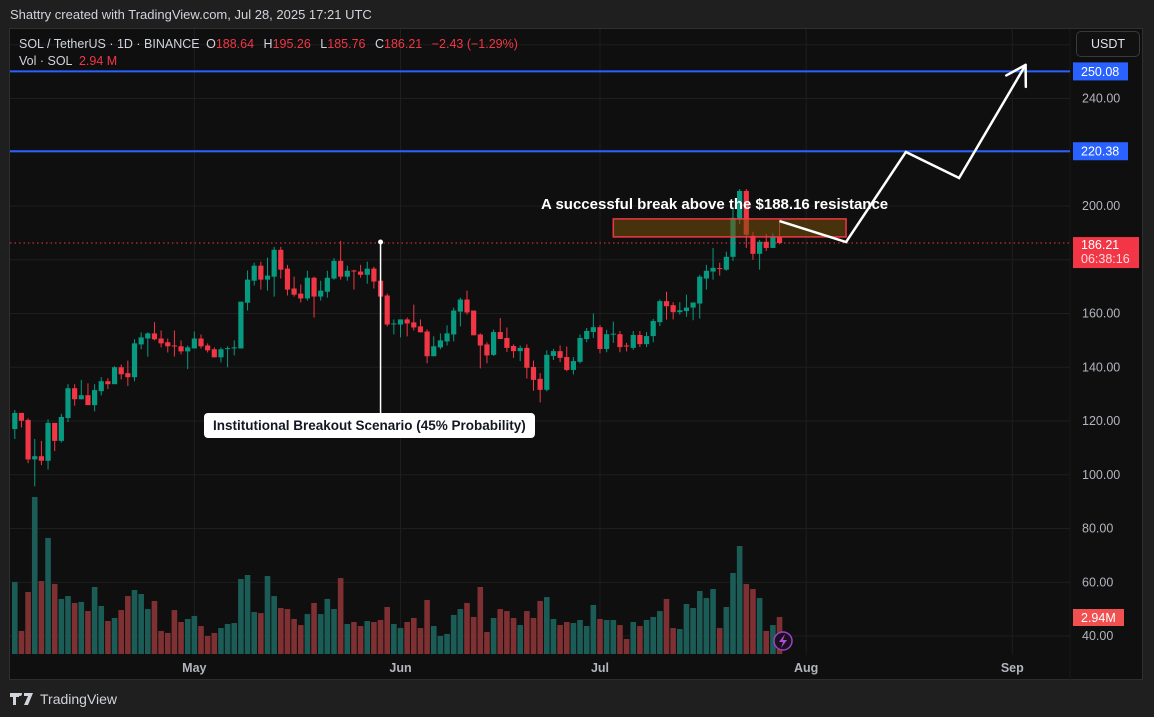  What do you see at coordinates (1101, 99) in the screenshot?
I see `price-tick-label: 240.00` at bounding box center [1101, 99].